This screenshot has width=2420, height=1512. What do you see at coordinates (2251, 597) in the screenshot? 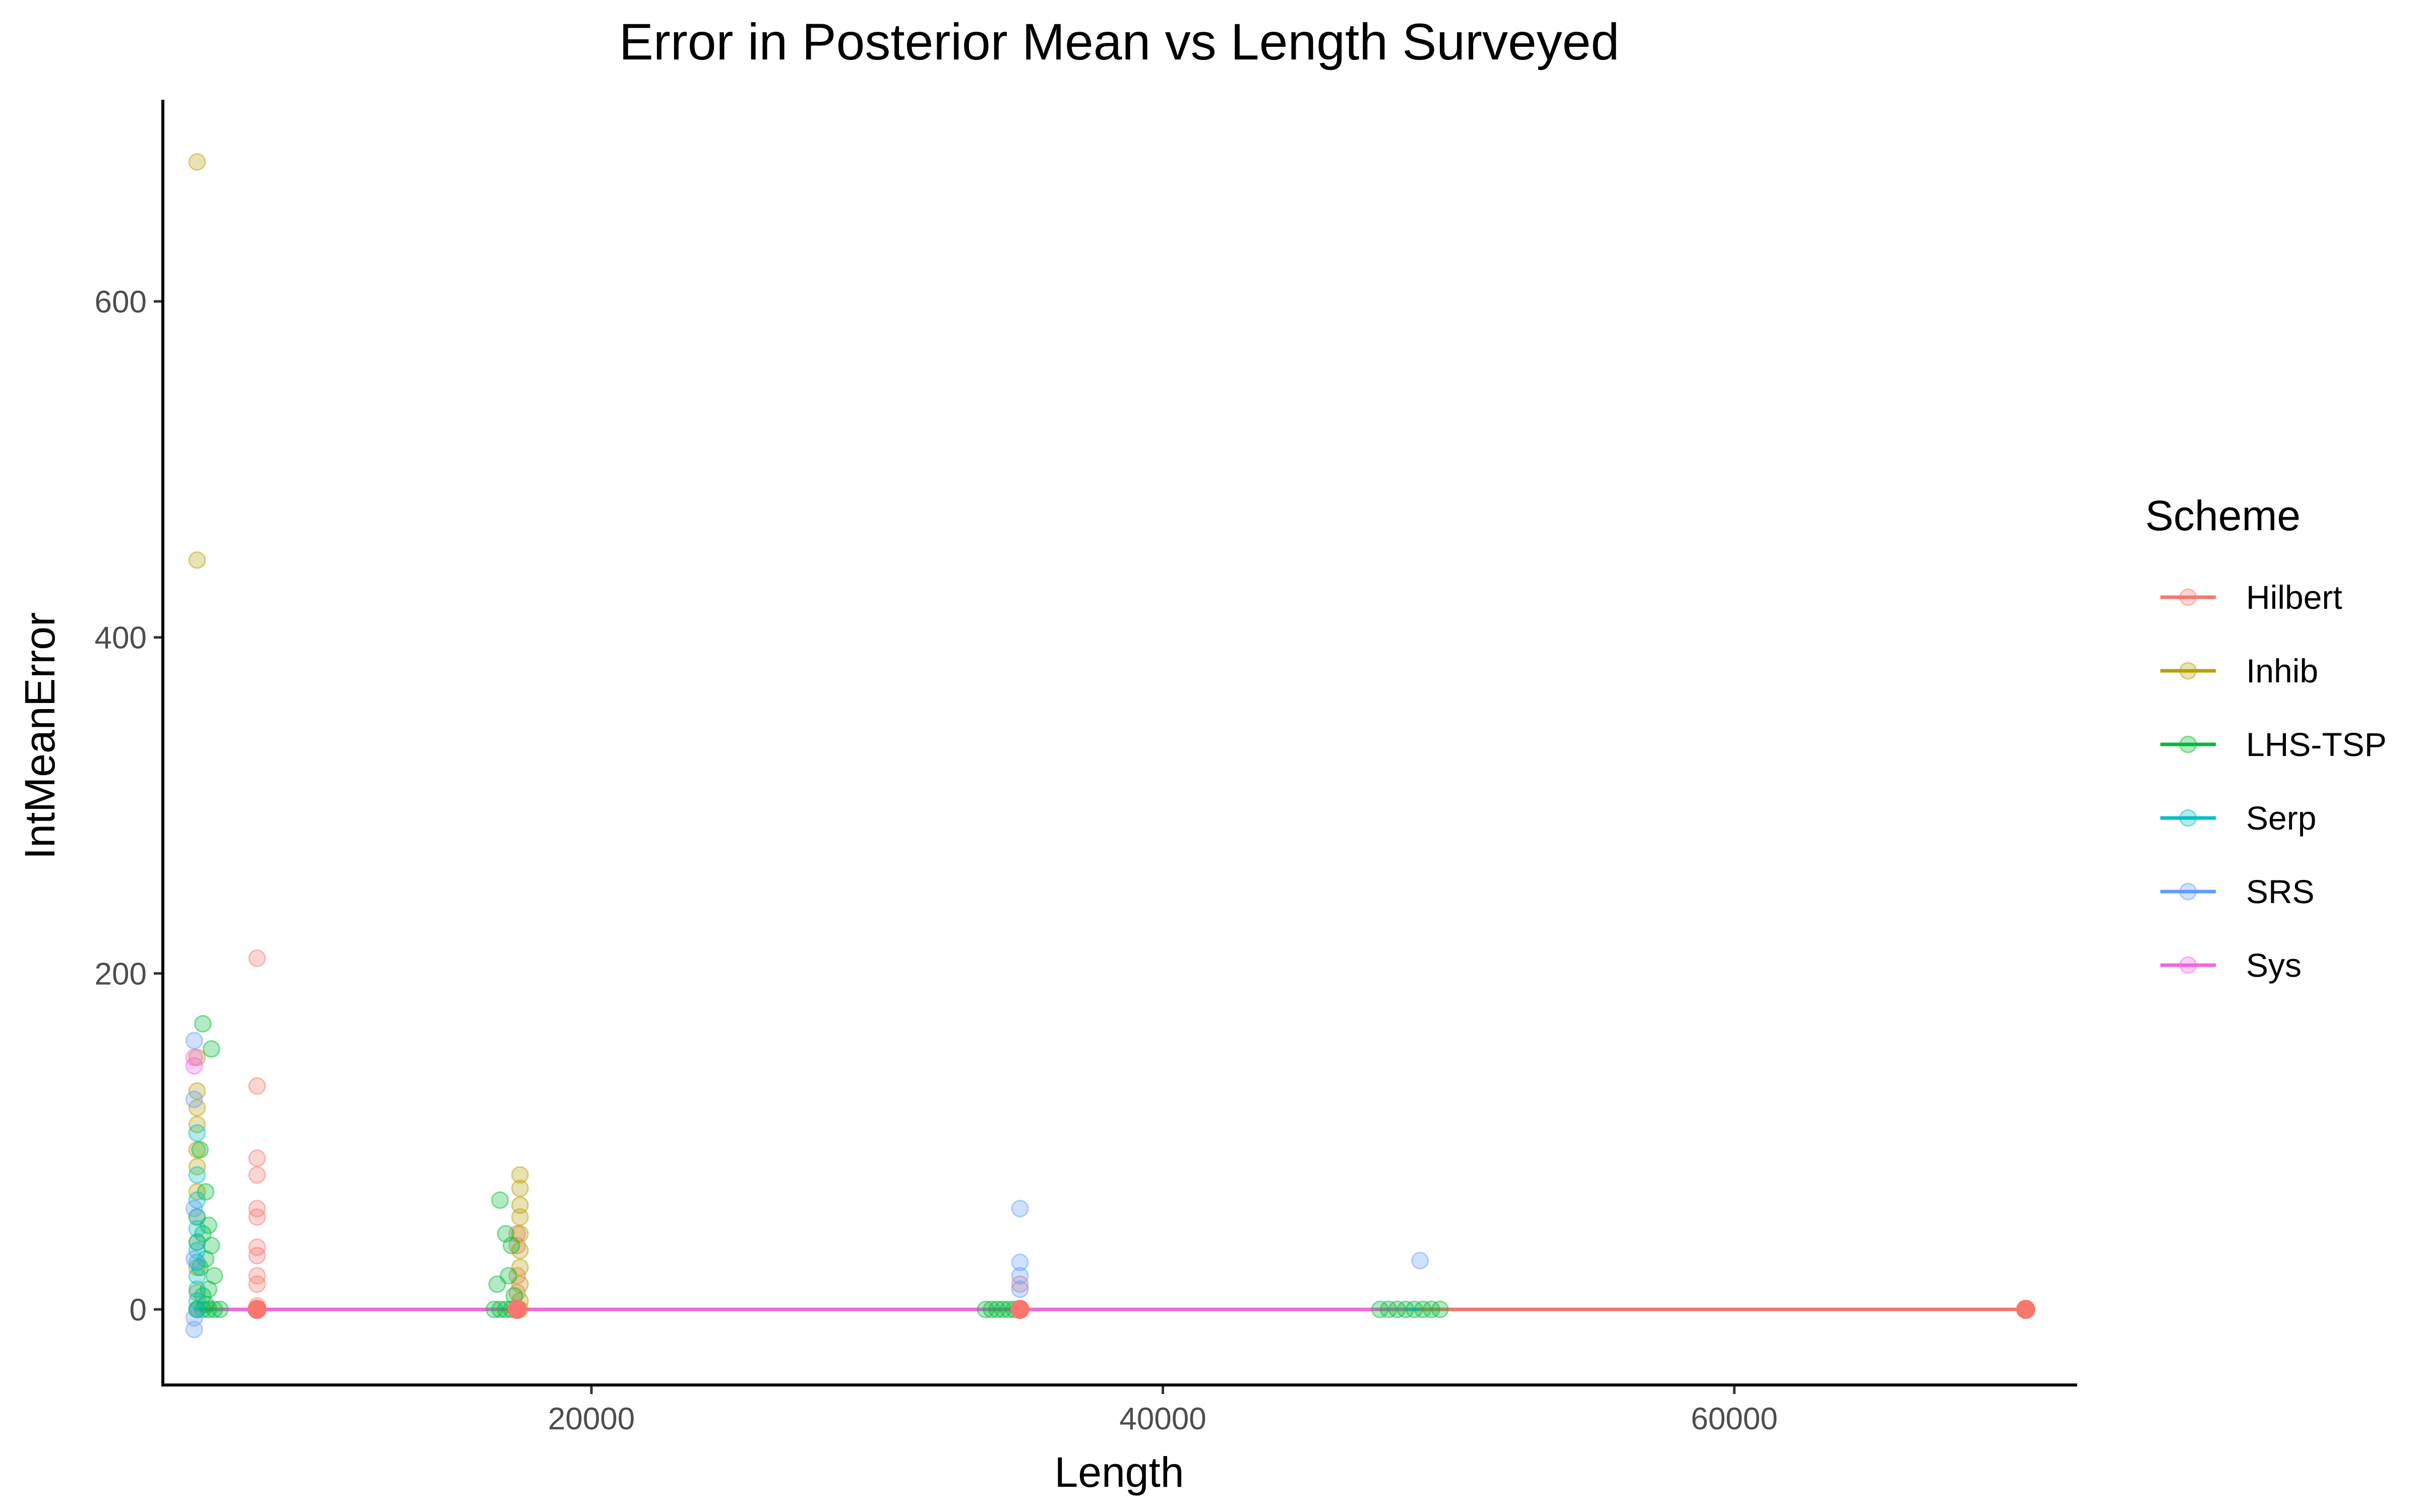
I see `legend-item-hilbert: Hilbert` at bounding box center [2251, 597].